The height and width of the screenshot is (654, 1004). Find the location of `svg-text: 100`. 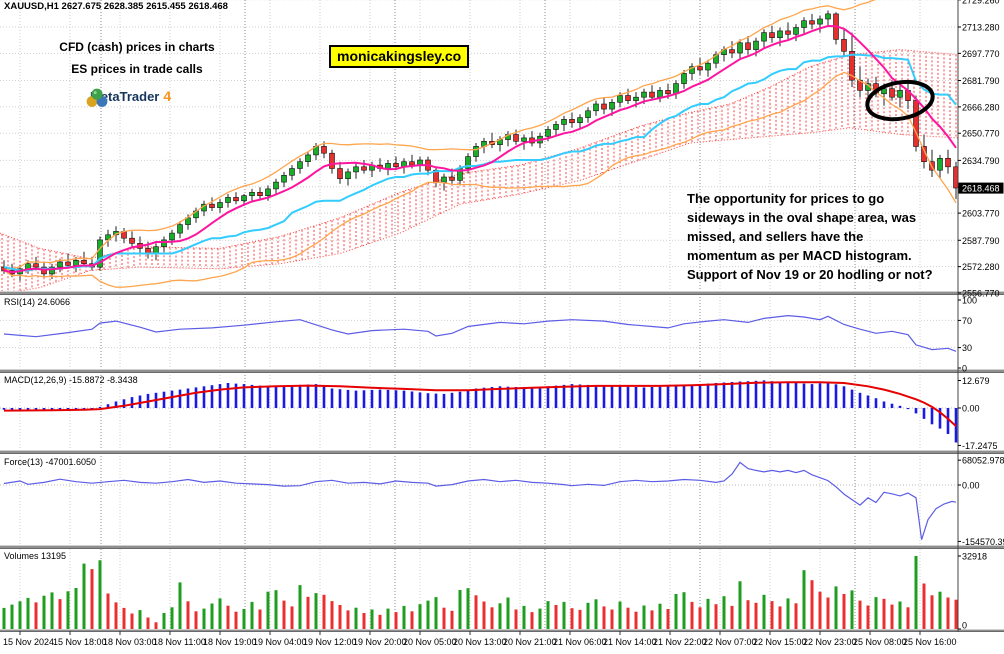

svg-text: 100 is located at coordinates (969, 301).